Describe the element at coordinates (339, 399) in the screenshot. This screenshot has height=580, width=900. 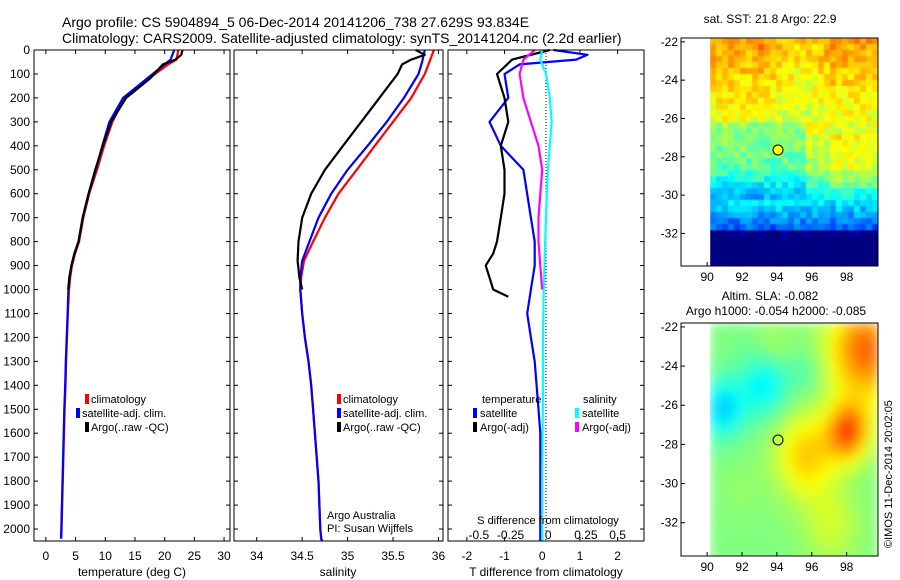
I see `legend-climatology-swatch` at that location.